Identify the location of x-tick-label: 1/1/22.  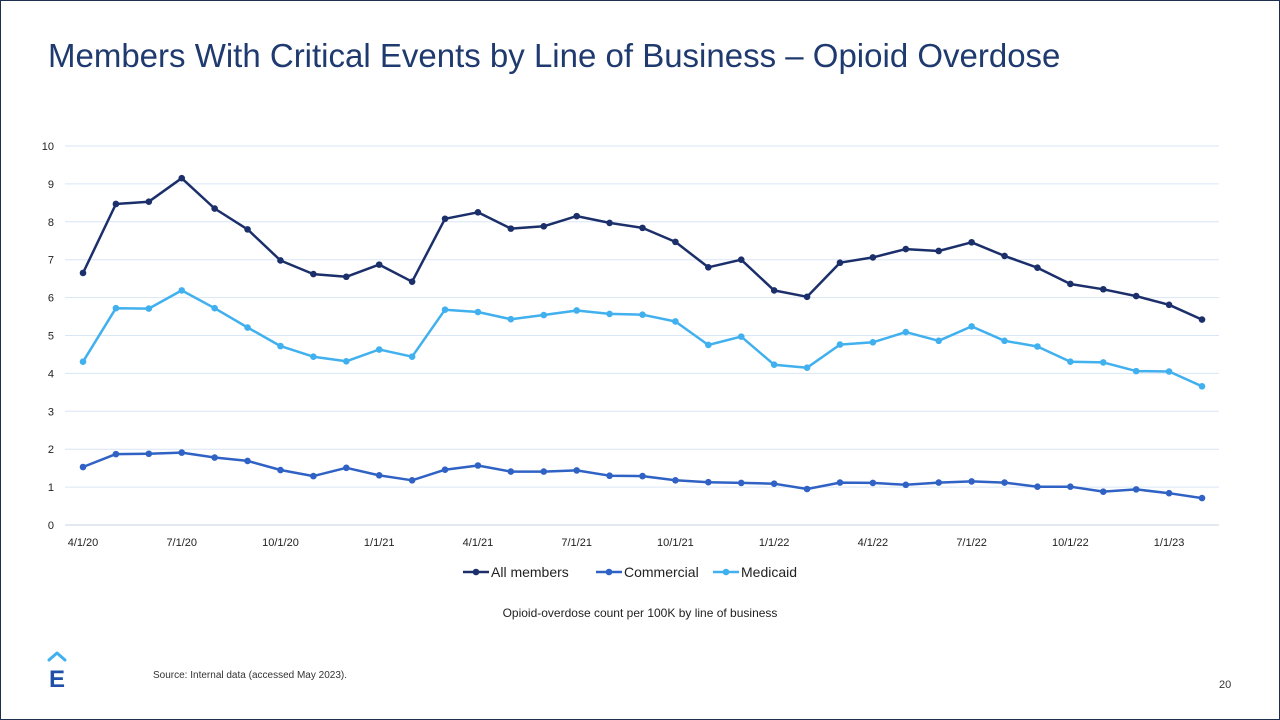
(774, 543).